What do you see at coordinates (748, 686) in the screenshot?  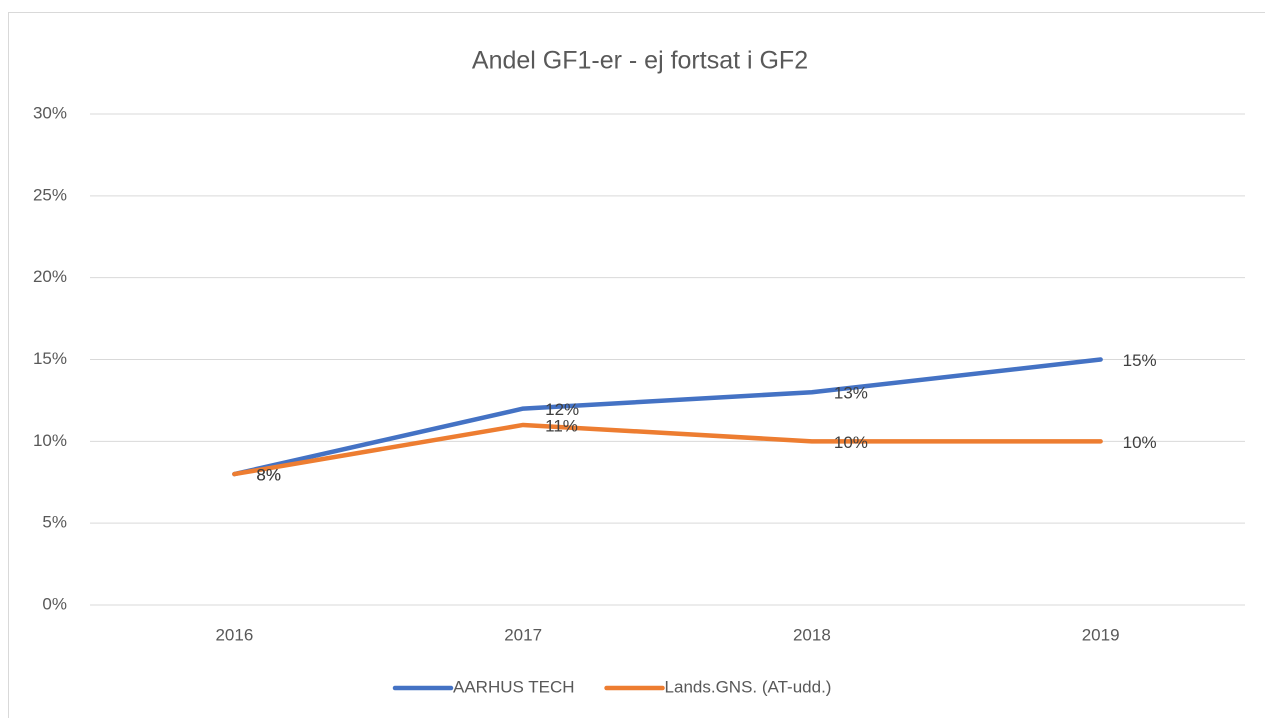 I see `legend-label: Lands.GNS. (AT-udd.)` at bounding box center [748, 686].